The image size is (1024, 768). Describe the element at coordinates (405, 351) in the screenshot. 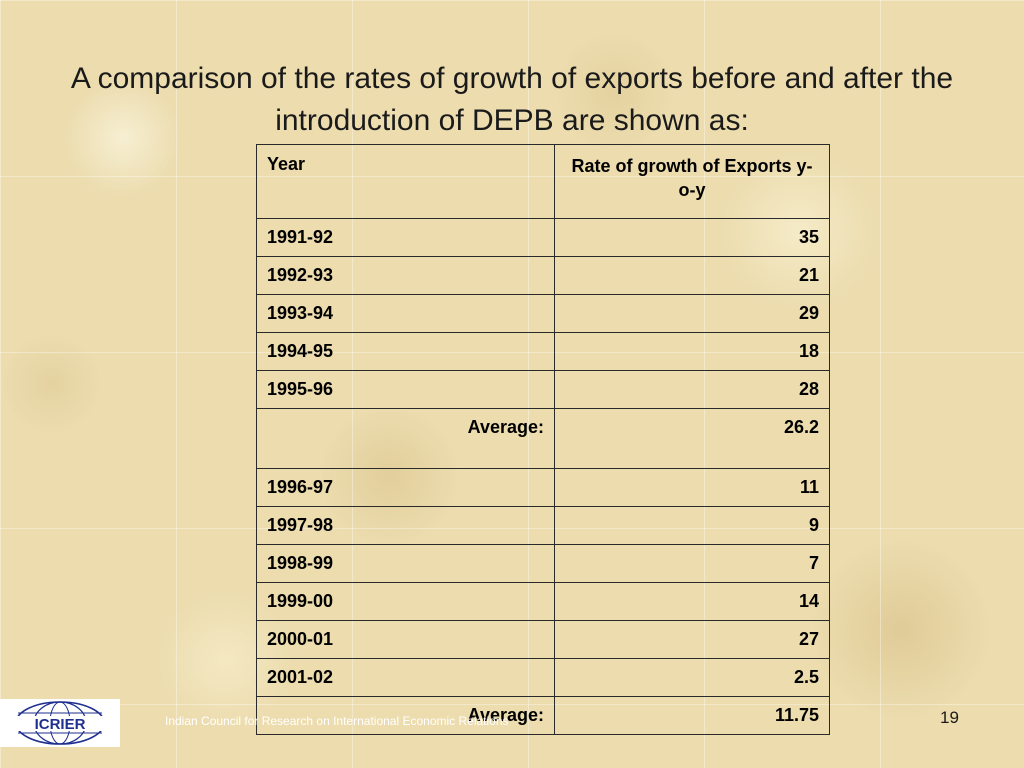

I see `year-cell: 1994-95` at that location.